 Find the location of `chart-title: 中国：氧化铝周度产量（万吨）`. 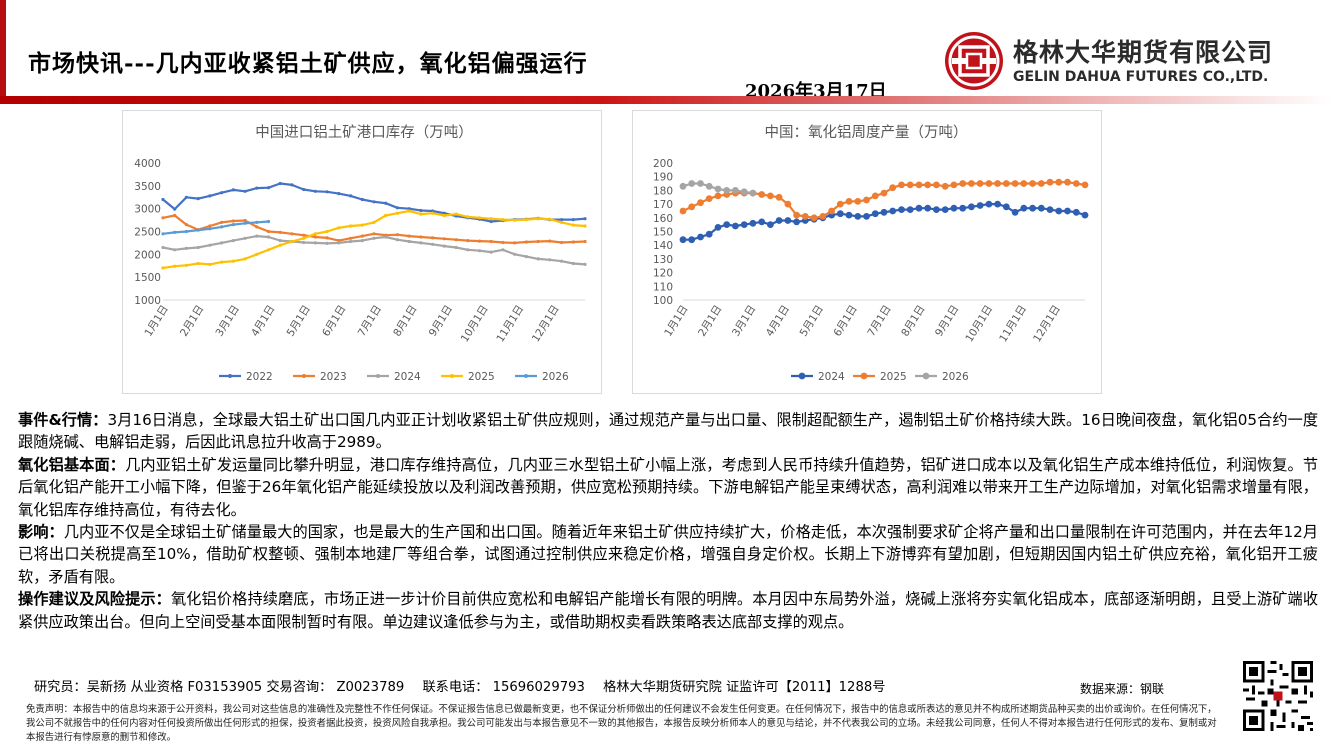

chart-title: 中国：氧化铝周度产量（万吨） is located at coordinates (866, 132).